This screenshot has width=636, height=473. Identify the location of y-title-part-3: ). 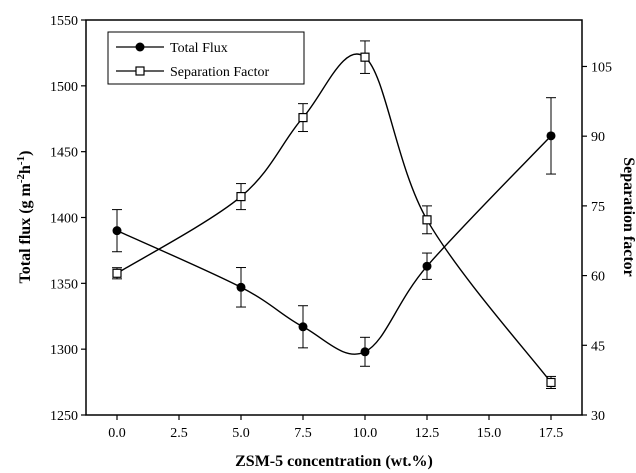
(25, 153).